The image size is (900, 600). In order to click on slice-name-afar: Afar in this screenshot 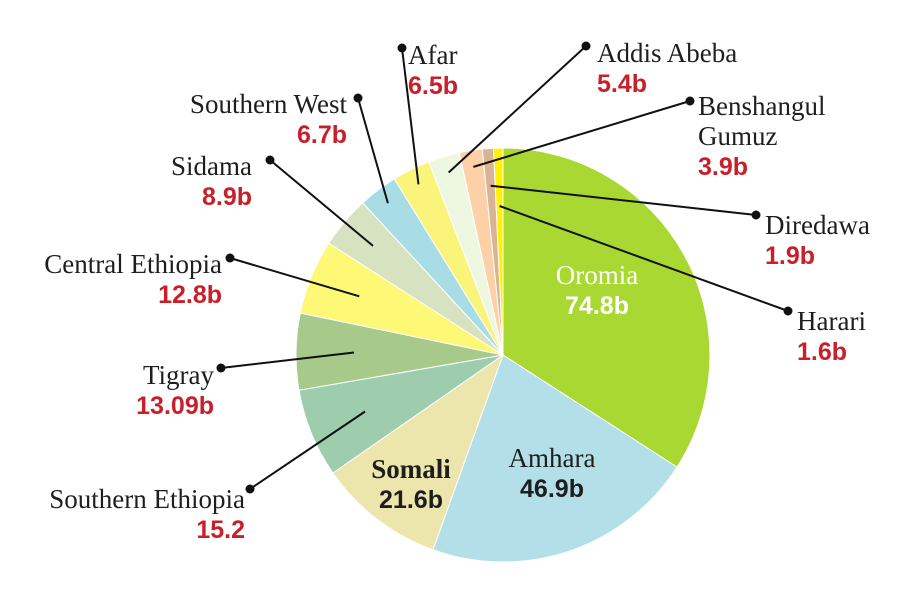, I will do `click(432, 55)`.